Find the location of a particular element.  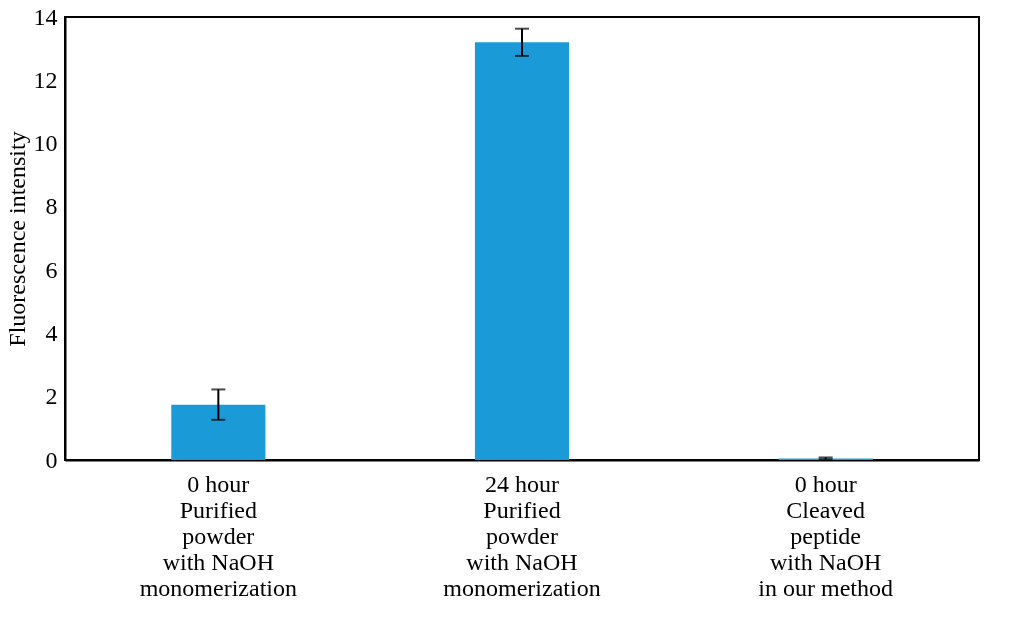

x-tick-label: 24 hour Purified powder with NaOH monomerization is located at coordinates (522, 535).